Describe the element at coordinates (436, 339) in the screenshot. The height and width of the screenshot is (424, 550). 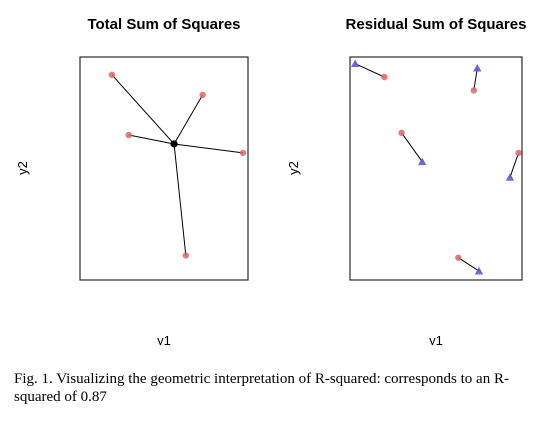
I see `x-axis-label-residual: y1` at that location.